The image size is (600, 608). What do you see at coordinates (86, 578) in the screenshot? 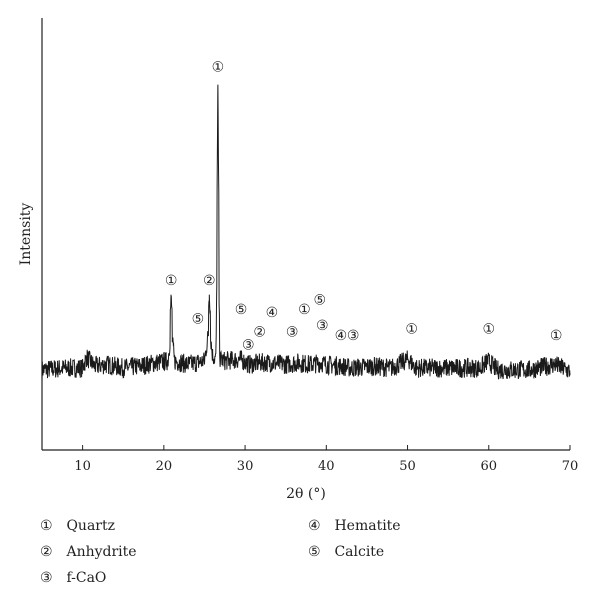
I see `legend-label: f-CaO` at bounding box center [86, 578].